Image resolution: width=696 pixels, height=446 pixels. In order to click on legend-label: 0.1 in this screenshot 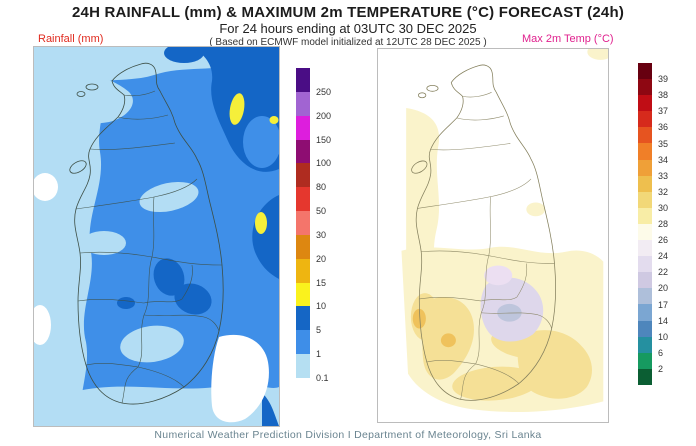, I will do `click(322, 378)`.